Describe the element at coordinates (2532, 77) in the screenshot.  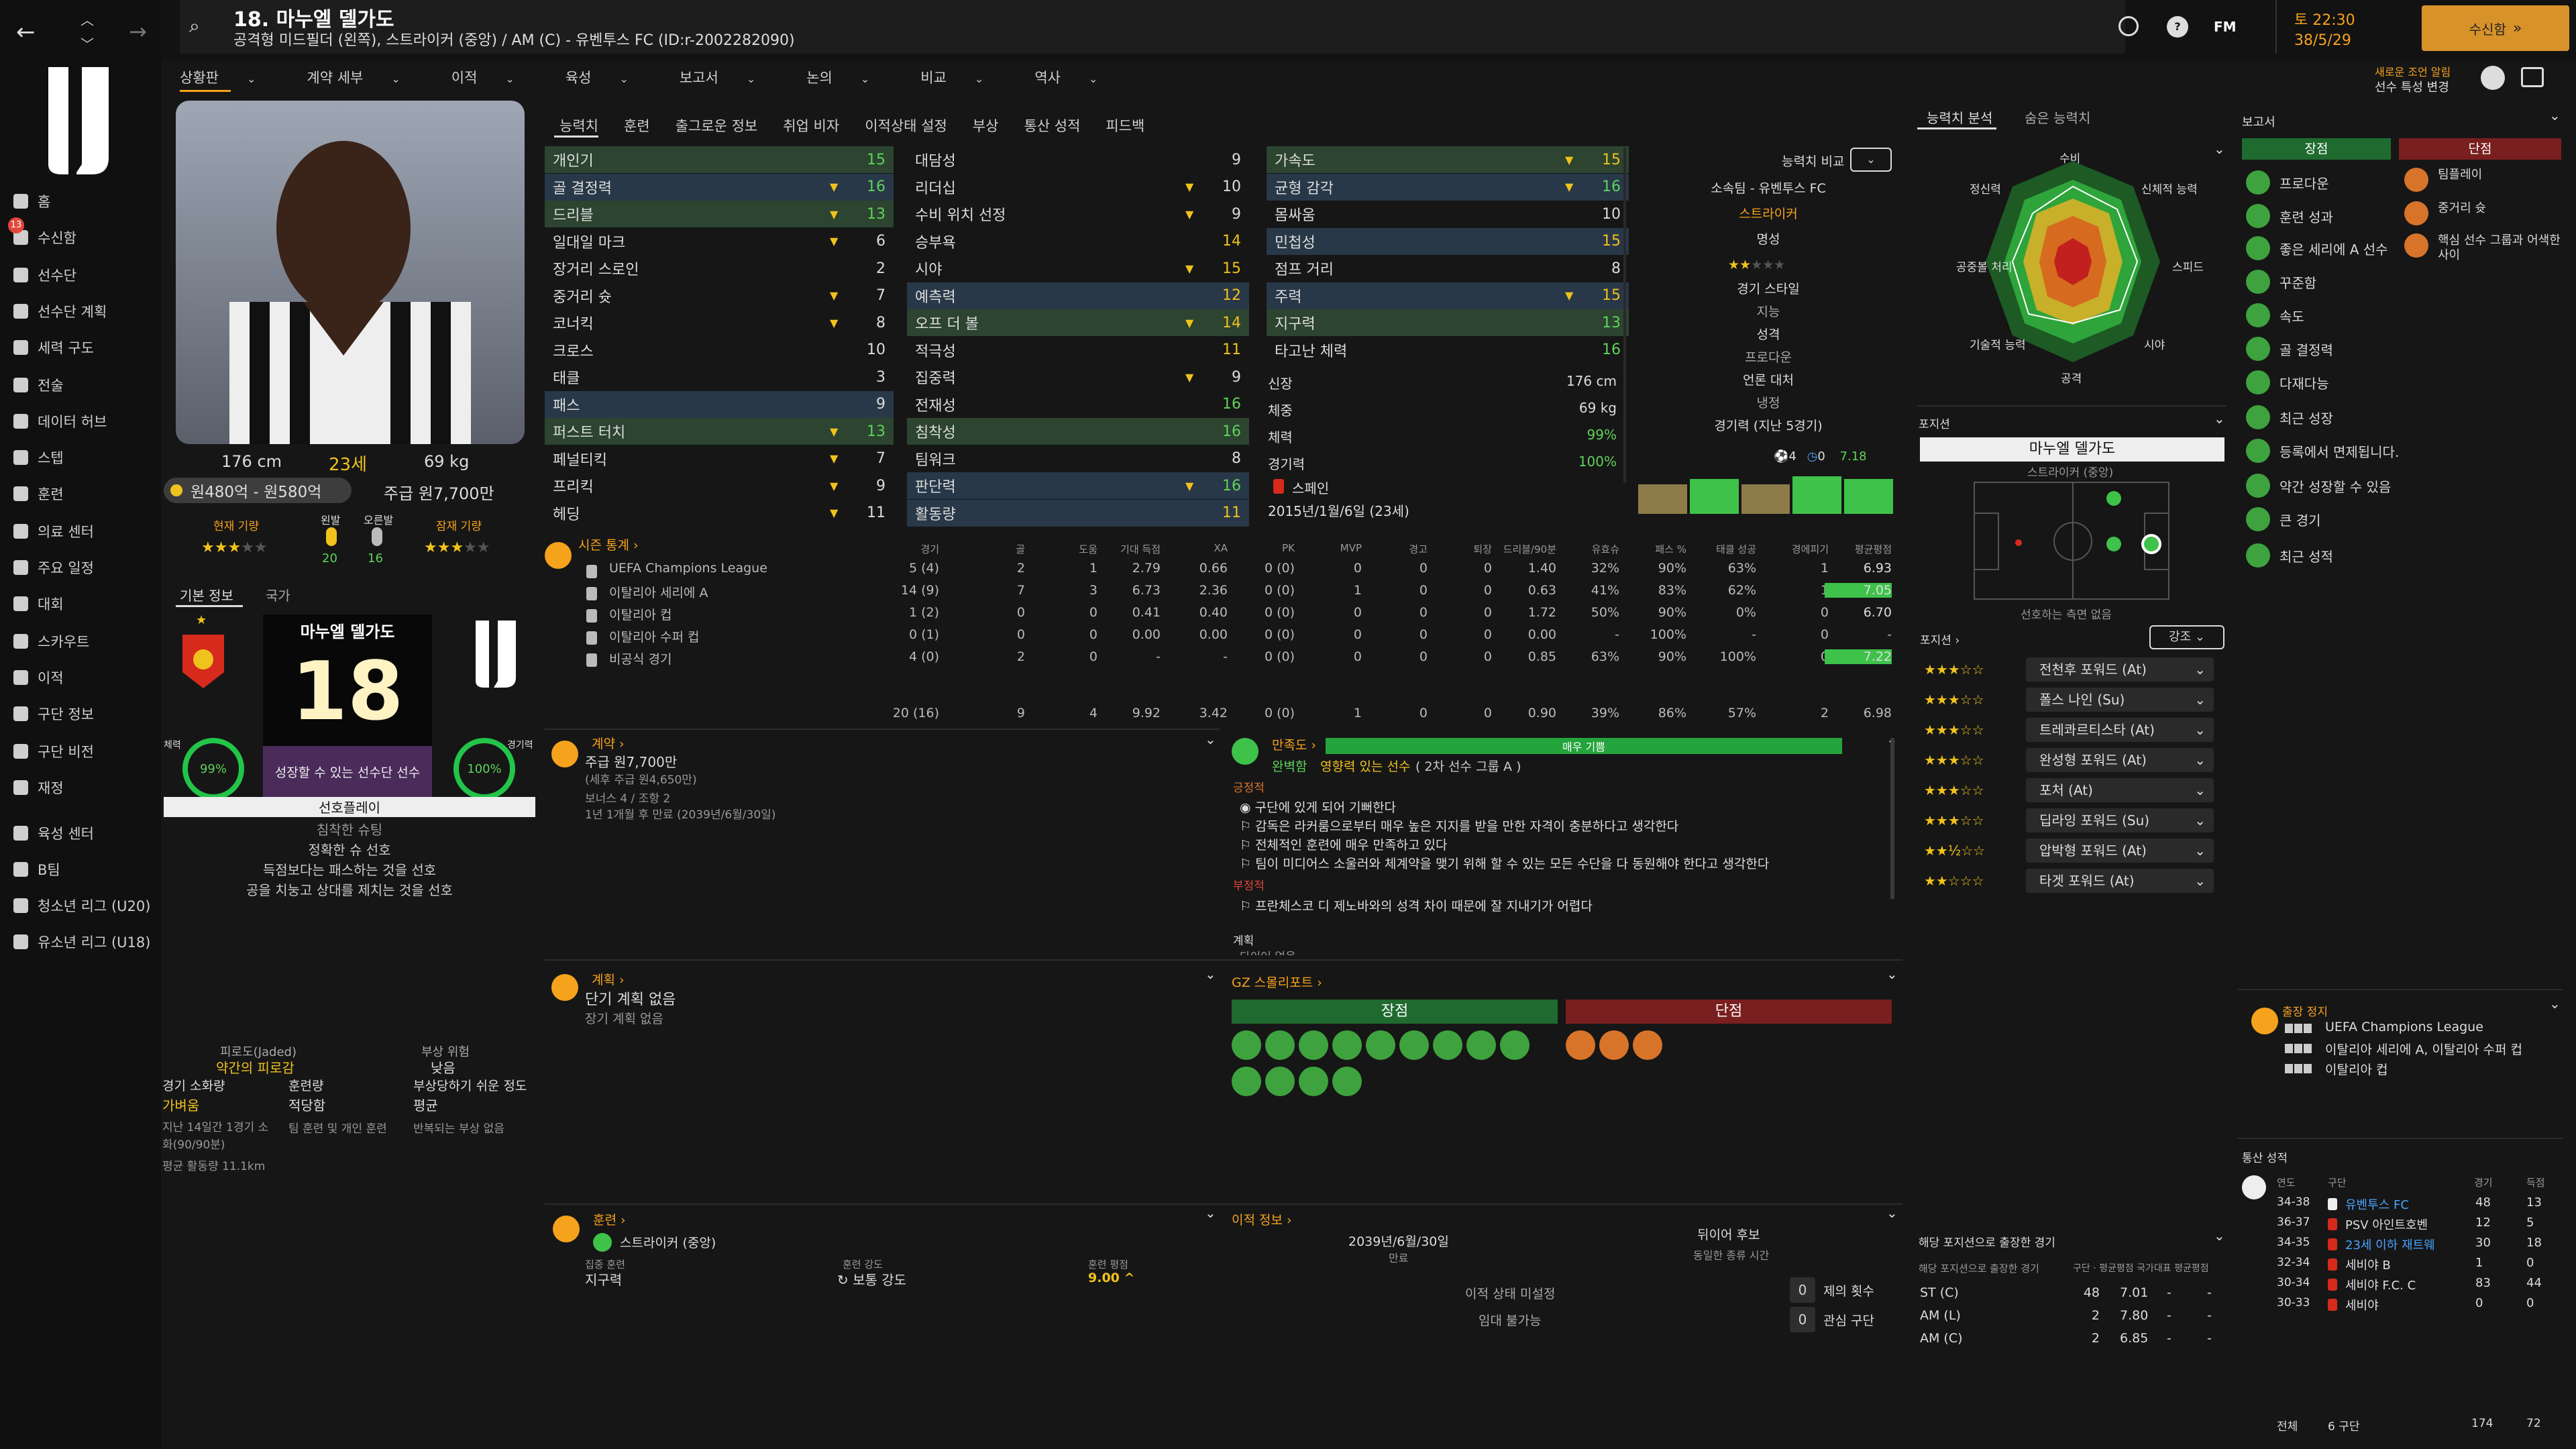
I see `screen-icon` at that location.